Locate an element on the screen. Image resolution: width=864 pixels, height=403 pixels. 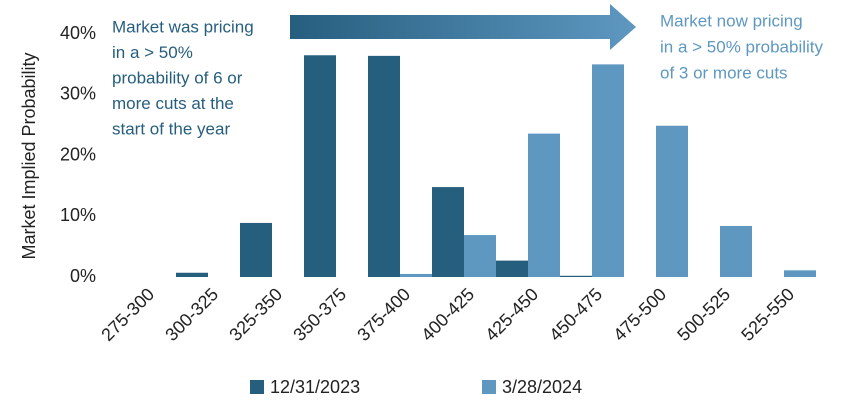
x-tick-label: 475-500 is located at coordinates (639, 314).